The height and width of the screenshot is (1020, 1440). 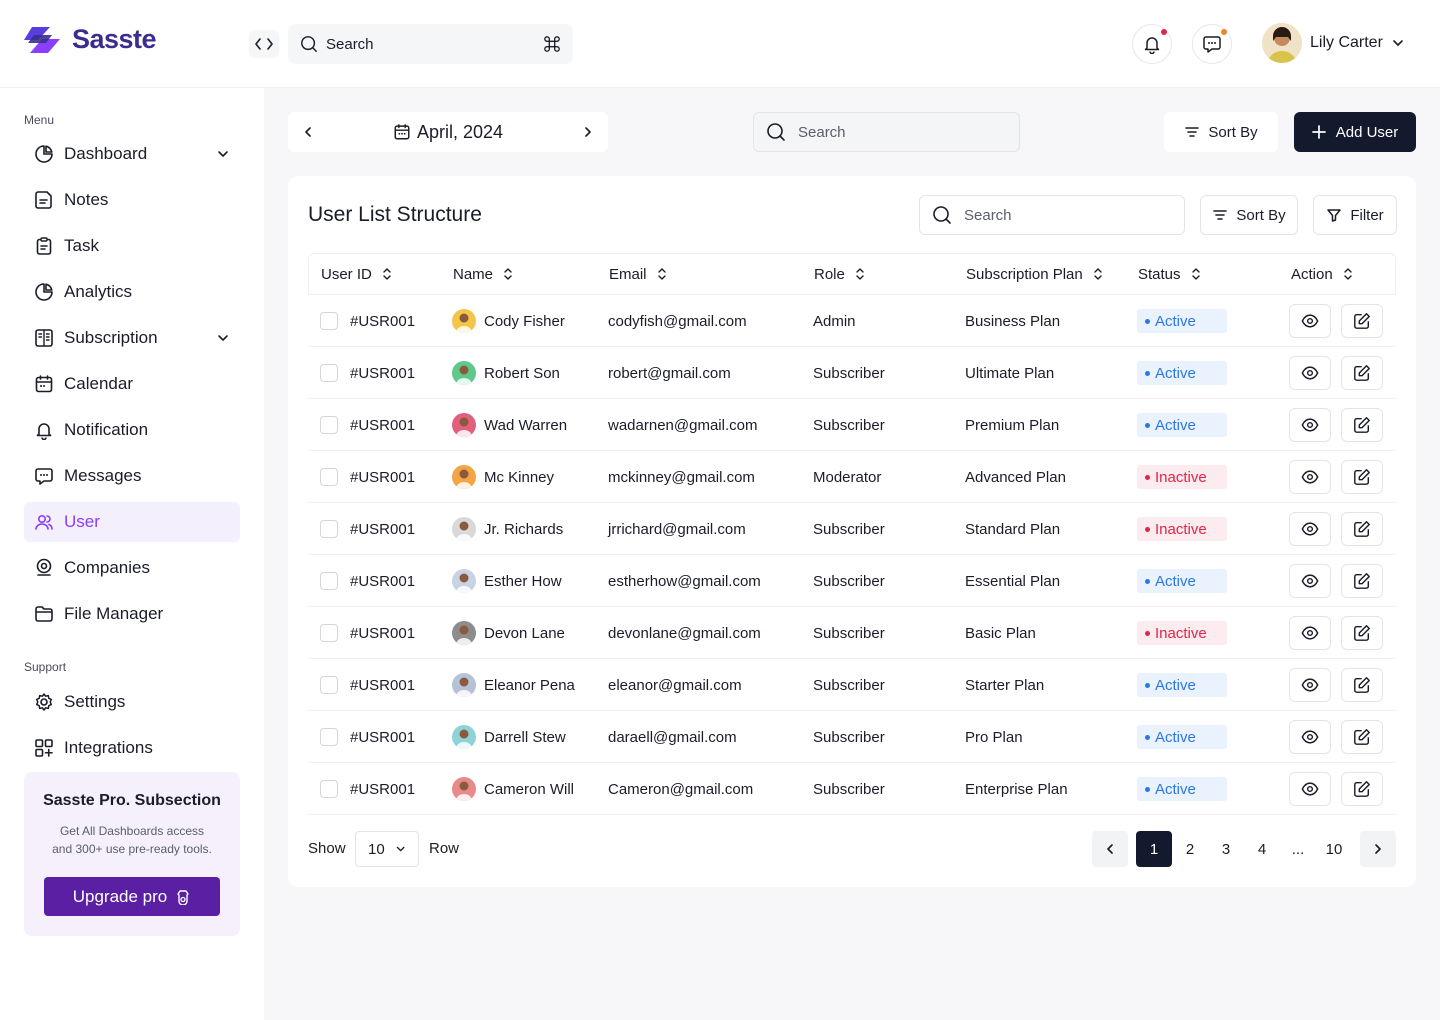 What do you see at coordinates (430, 44) in the screenshot?
I see `global-search: Search` at bounding box center [430, 44].